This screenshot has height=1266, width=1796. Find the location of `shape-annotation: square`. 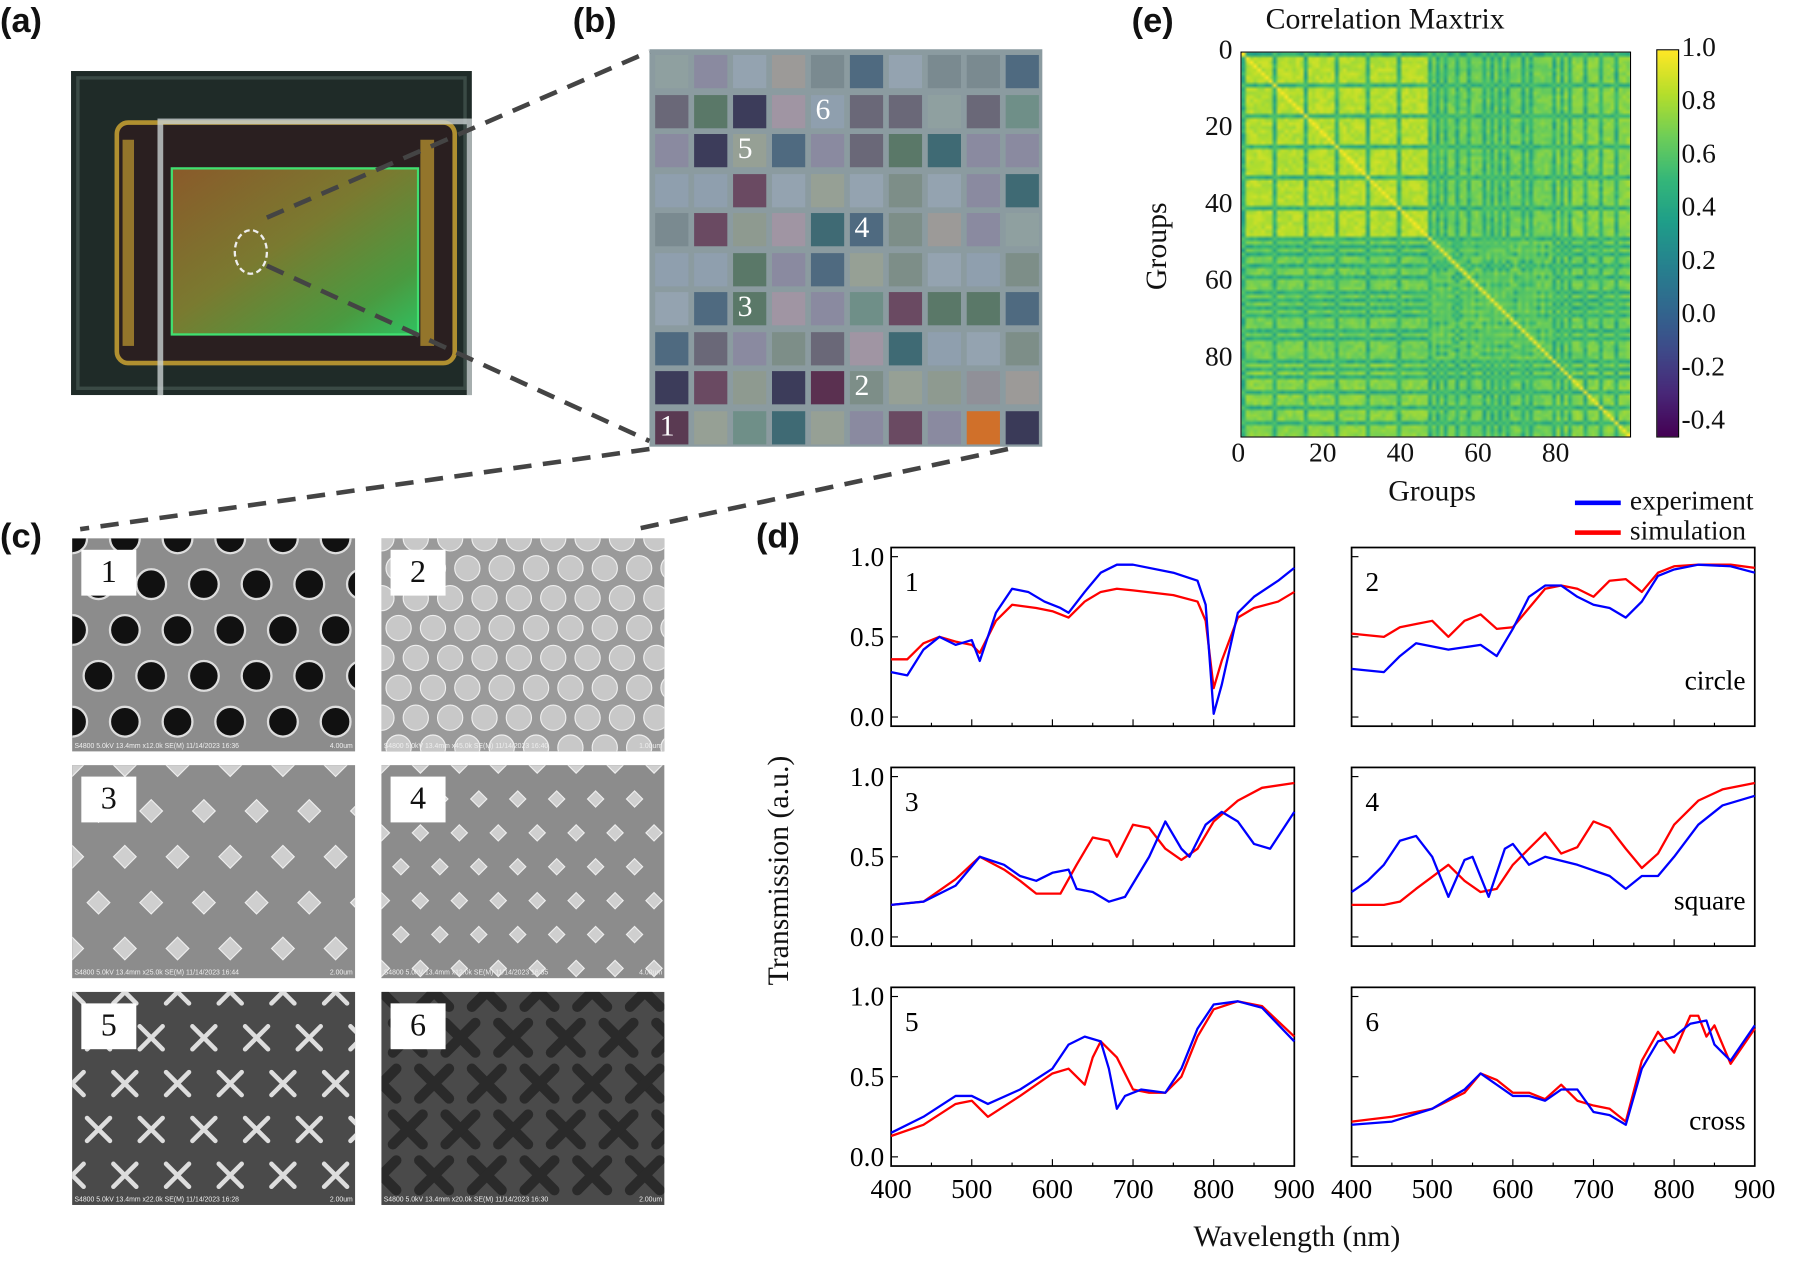

shape-annotation: square is located at coordinates (1710, 900).